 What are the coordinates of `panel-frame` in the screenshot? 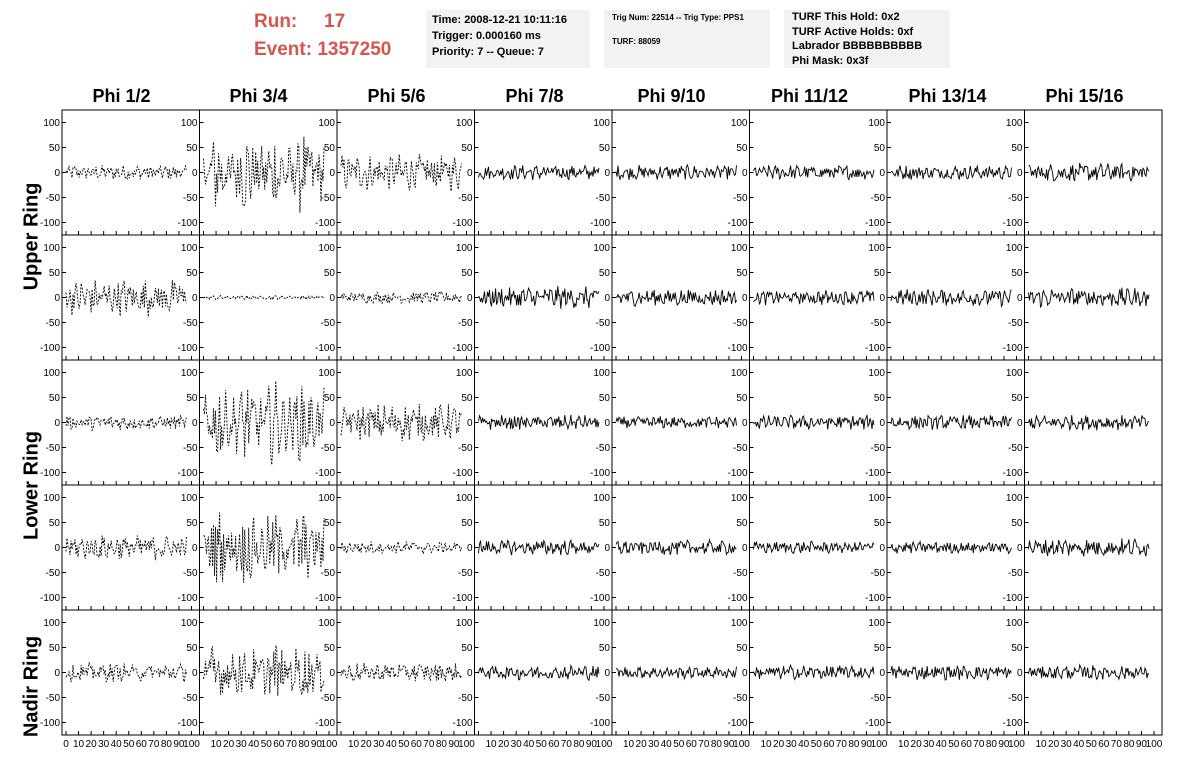 It's located at (130, 172).